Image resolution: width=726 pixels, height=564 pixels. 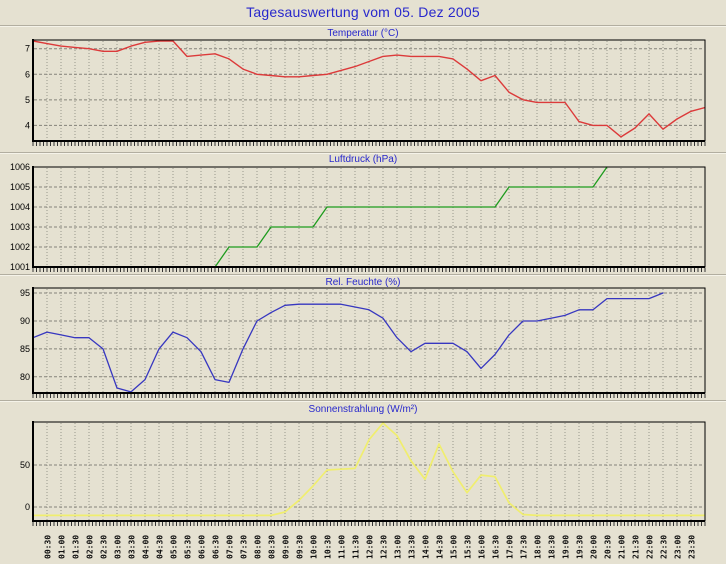 What do you see at coordinates (244, 547) in the screenshot?
I see `svg-text: 07:30` at bounding box center [244, 547].